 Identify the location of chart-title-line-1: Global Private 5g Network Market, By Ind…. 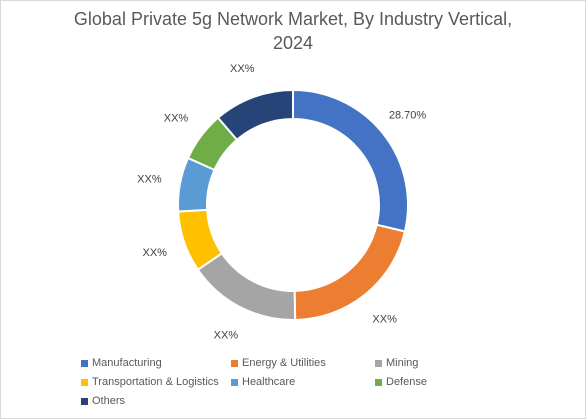
(293, 19).